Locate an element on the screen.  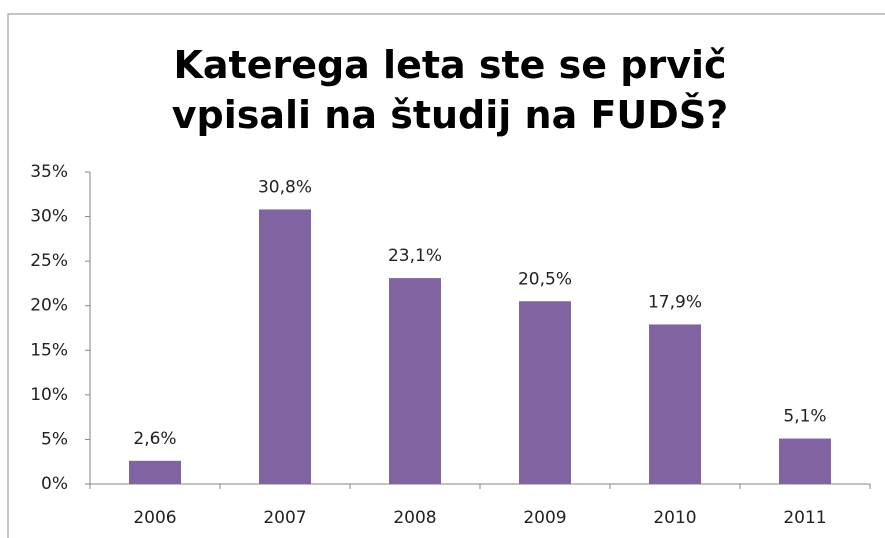
data-label: 20,5% is located at coordinates (545, 279).